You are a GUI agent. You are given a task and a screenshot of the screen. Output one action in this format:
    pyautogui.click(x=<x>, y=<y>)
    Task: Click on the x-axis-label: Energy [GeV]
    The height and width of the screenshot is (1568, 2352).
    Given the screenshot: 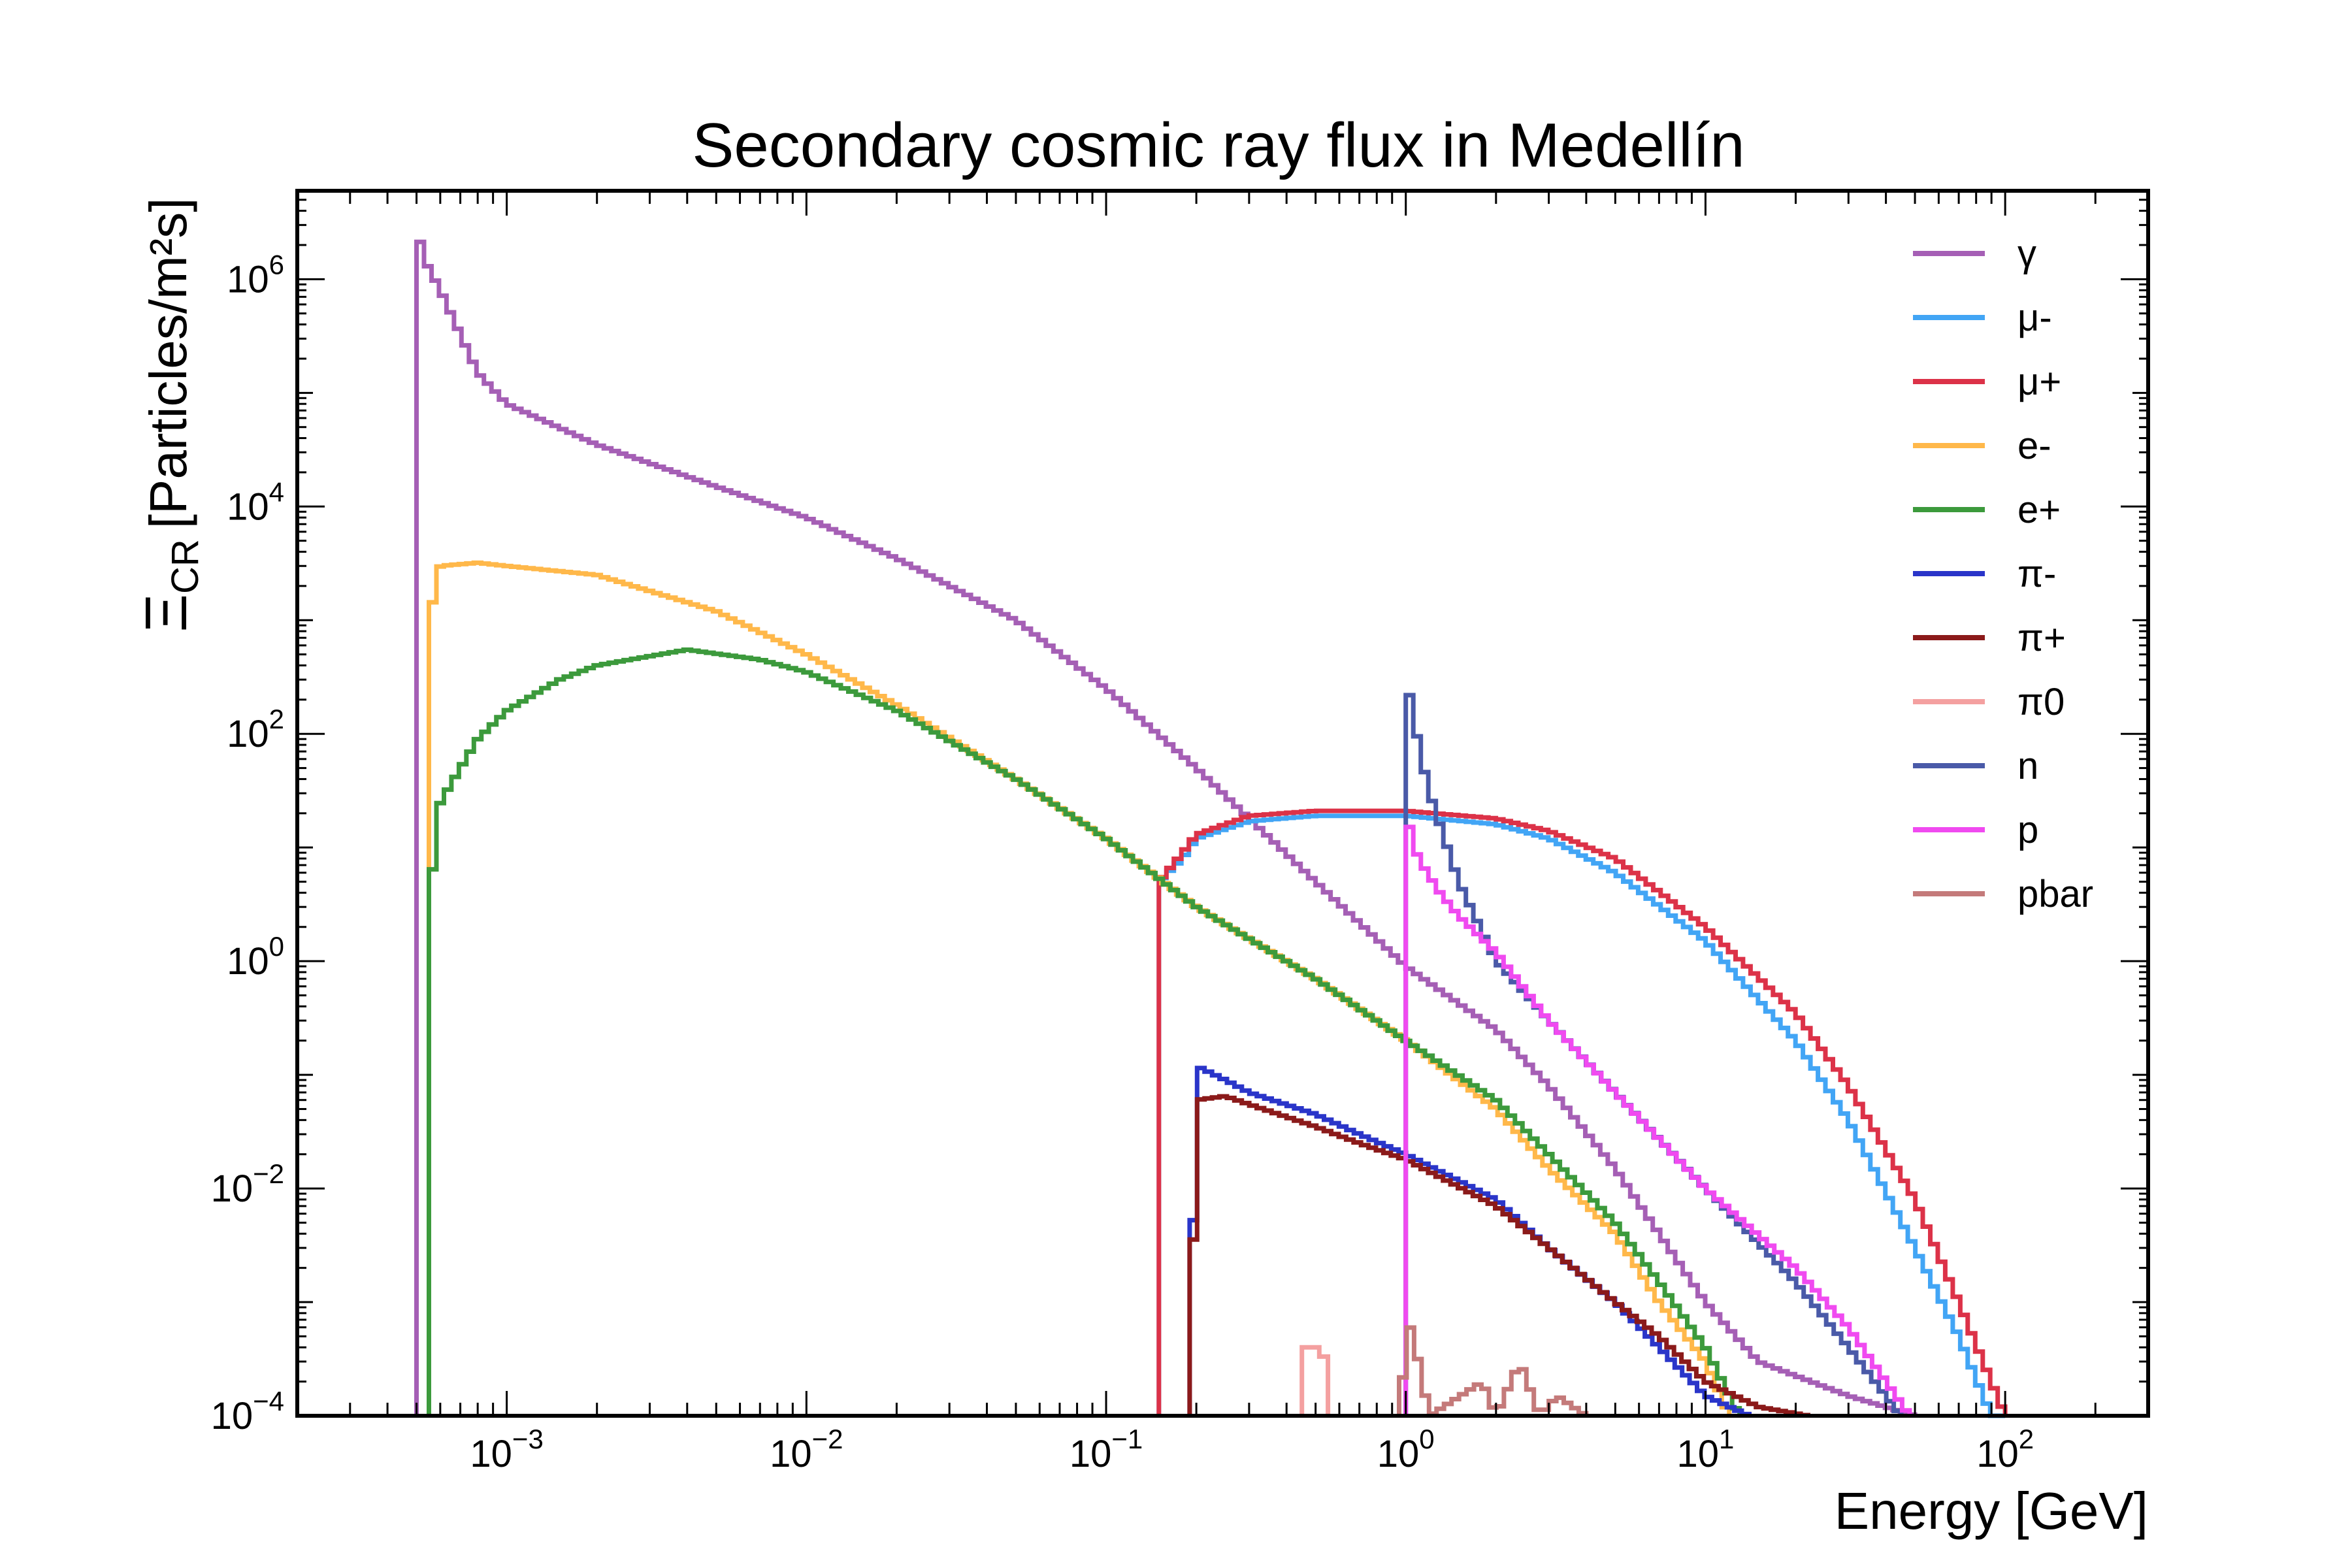 What is the action you would take?
    pyautogui.click(x=1991, y=1511)
    